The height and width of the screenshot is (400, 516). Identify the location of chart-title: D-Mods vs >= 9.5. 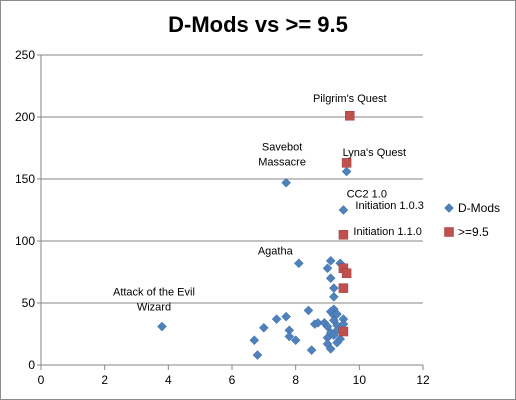
(258, 24).